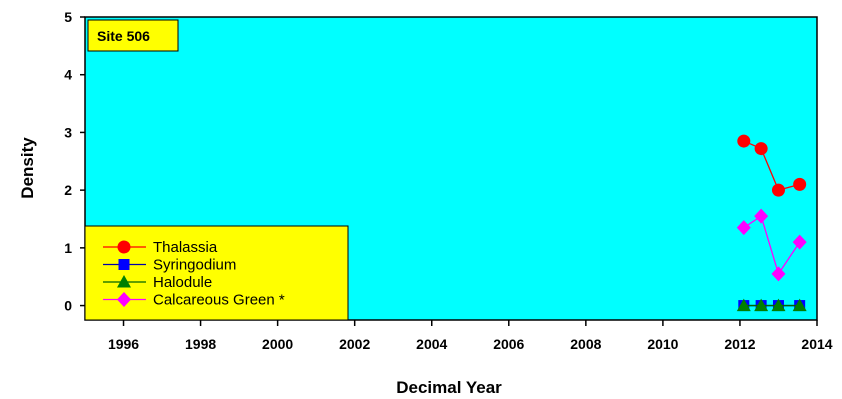 The width and height of the screenshot is (842, 399). What do you see at coordinates (68, 132) in the screenshot?
I see `y-tick-label: 3` at bounding box center [68, 132].